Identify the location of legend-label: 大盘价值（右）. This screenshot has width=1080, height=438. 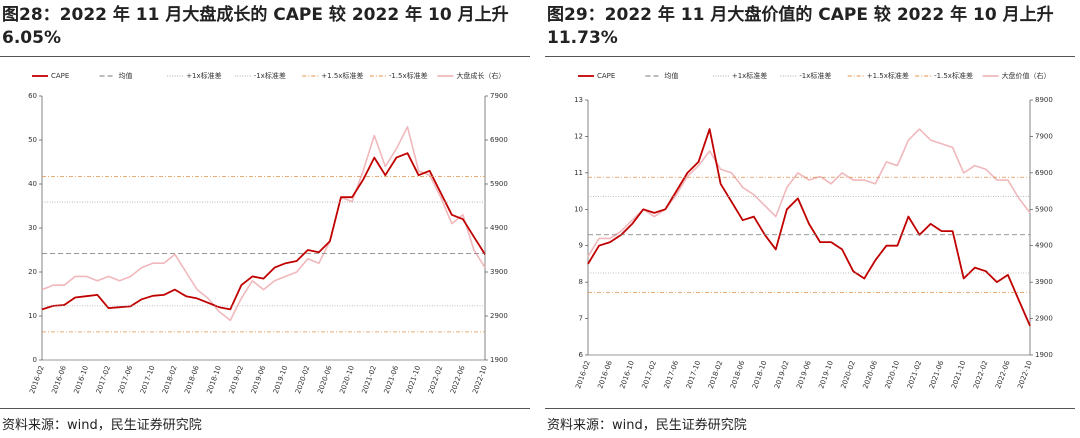
(1026, 75).